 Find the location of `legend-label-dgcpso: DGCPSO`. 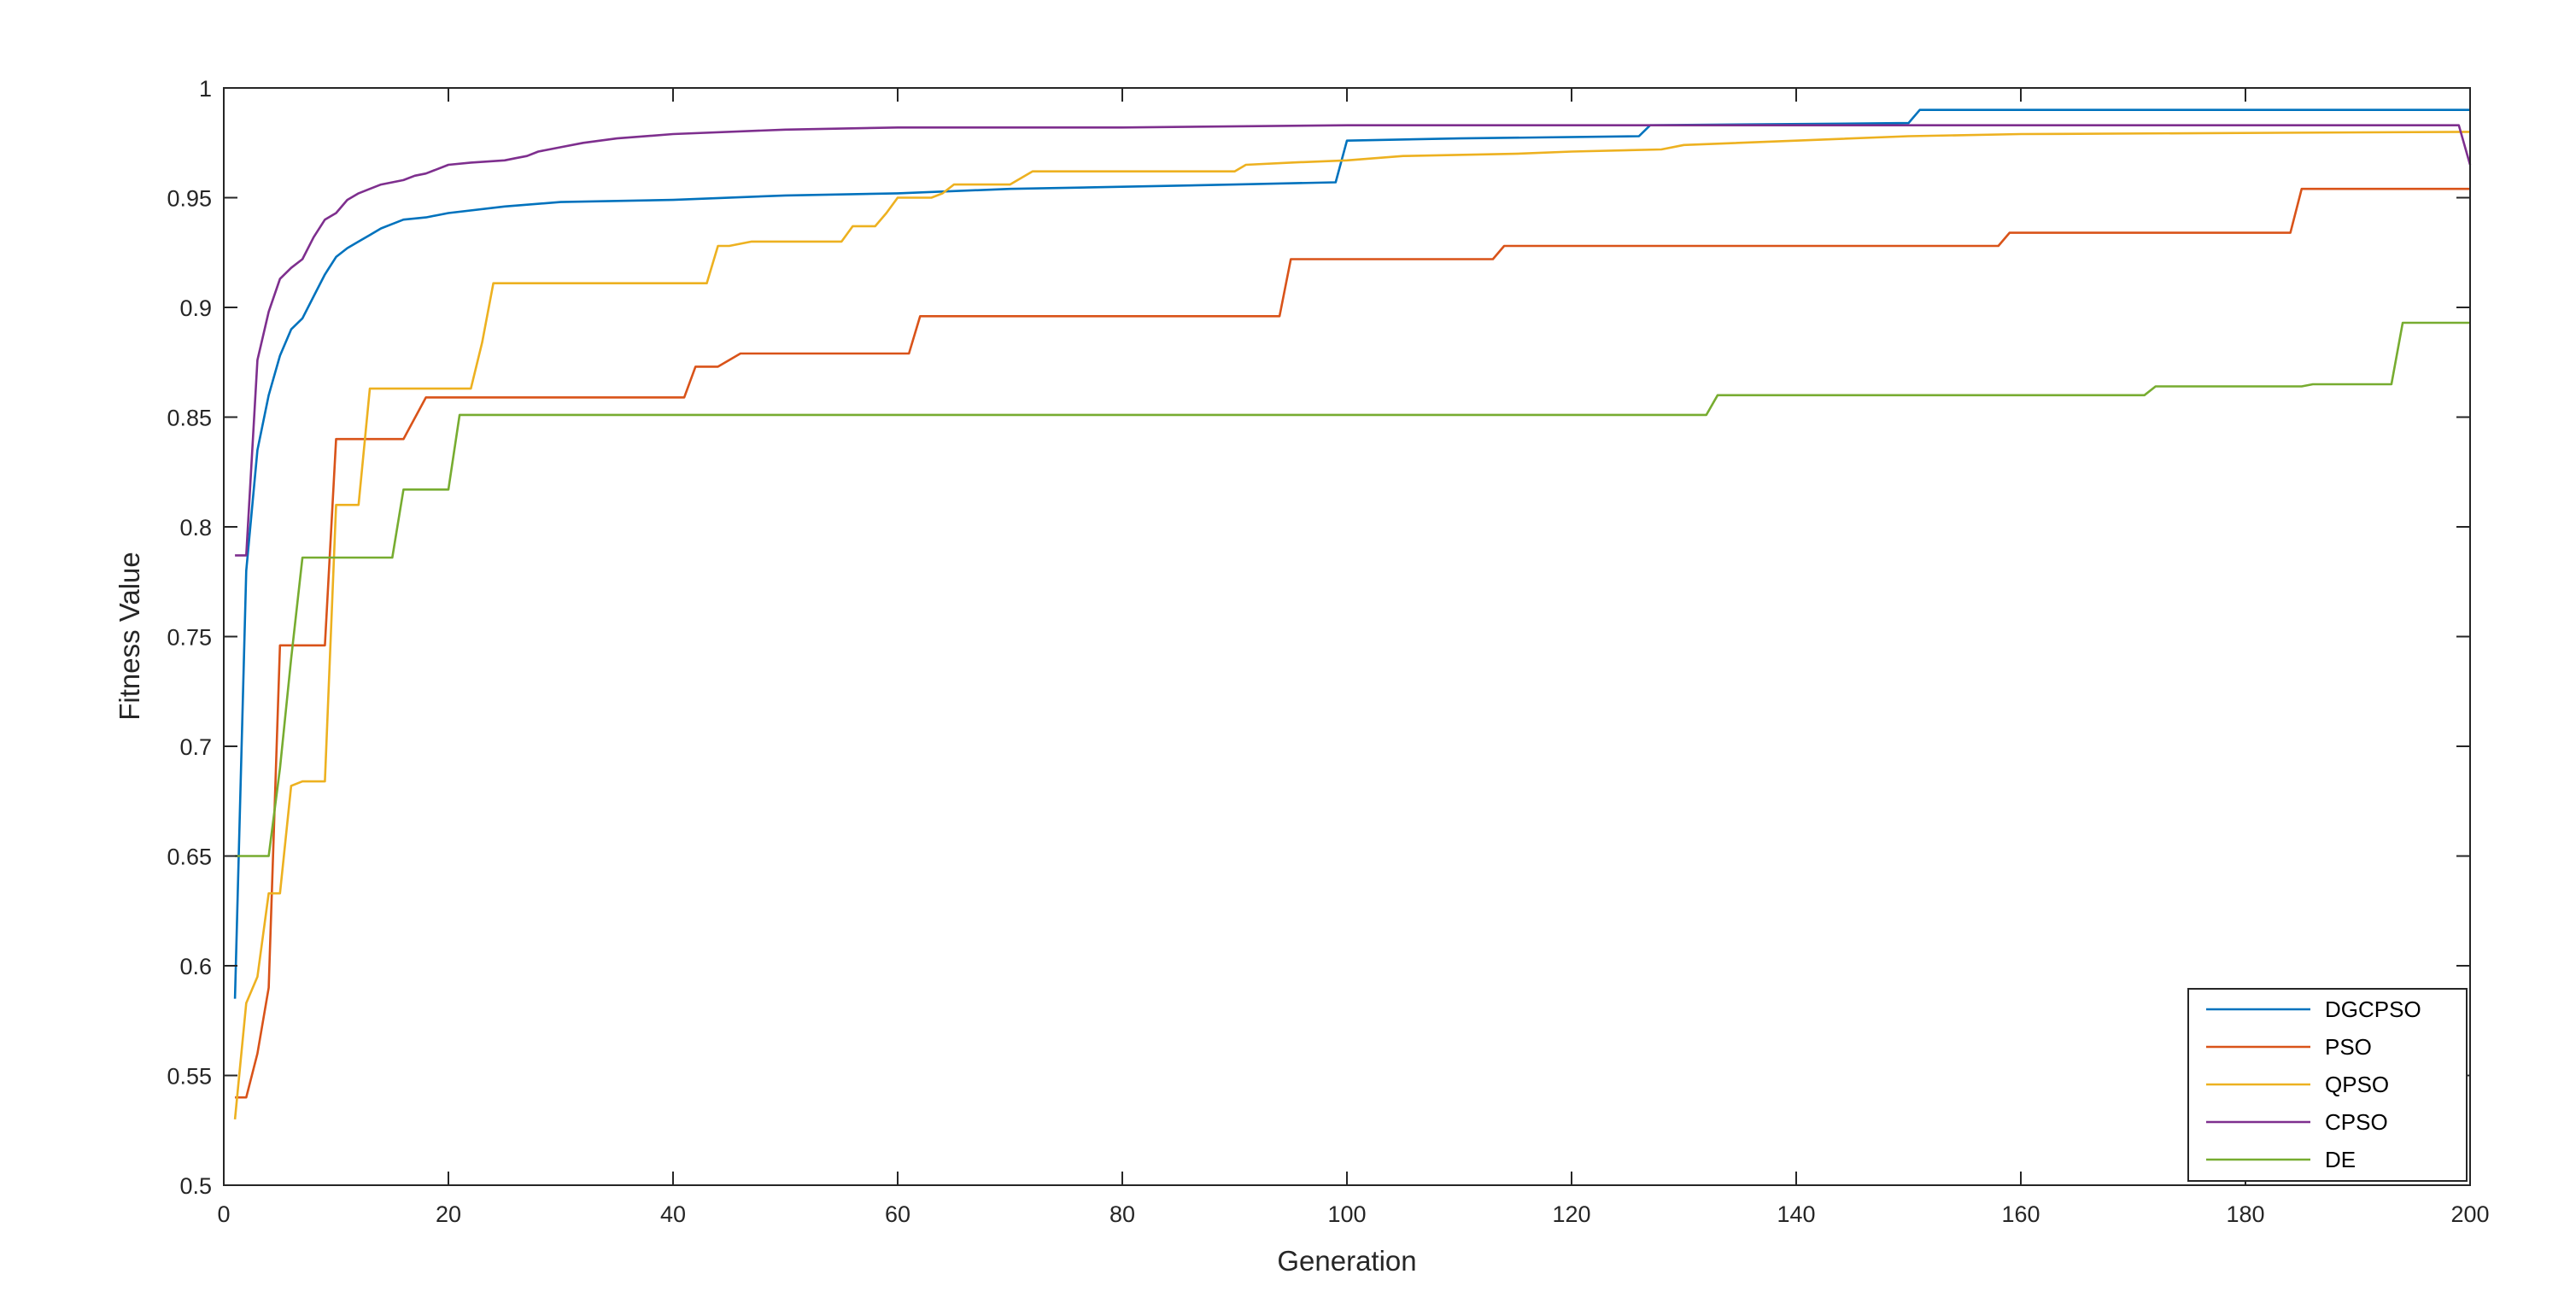

legend-label-dgcpso: DGCPSO is located at coordinates (2373, 1009).